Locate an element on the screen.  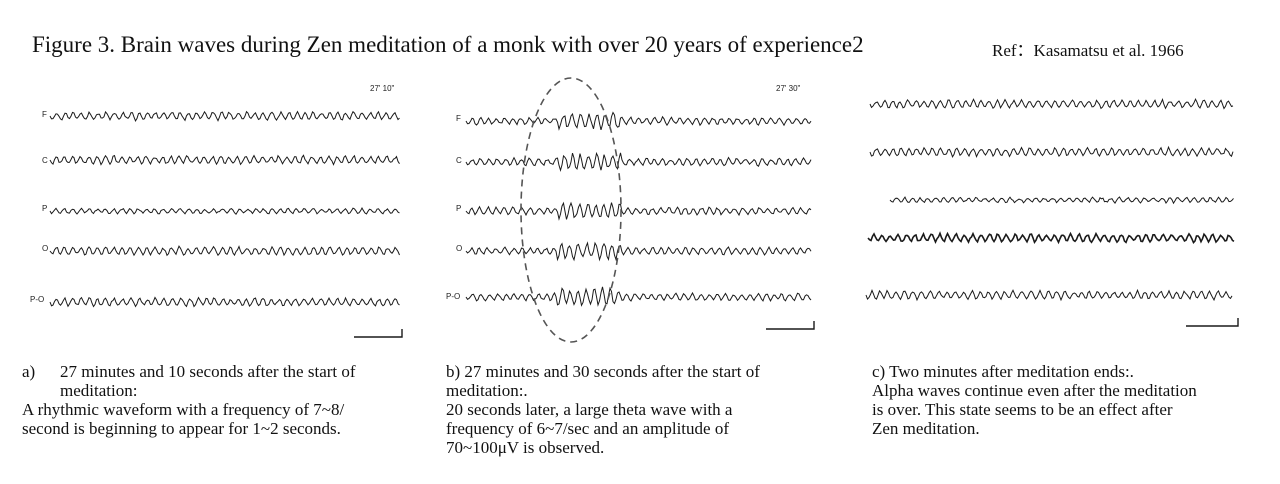
eeg-traces-a is located at coordinates (226, 224).